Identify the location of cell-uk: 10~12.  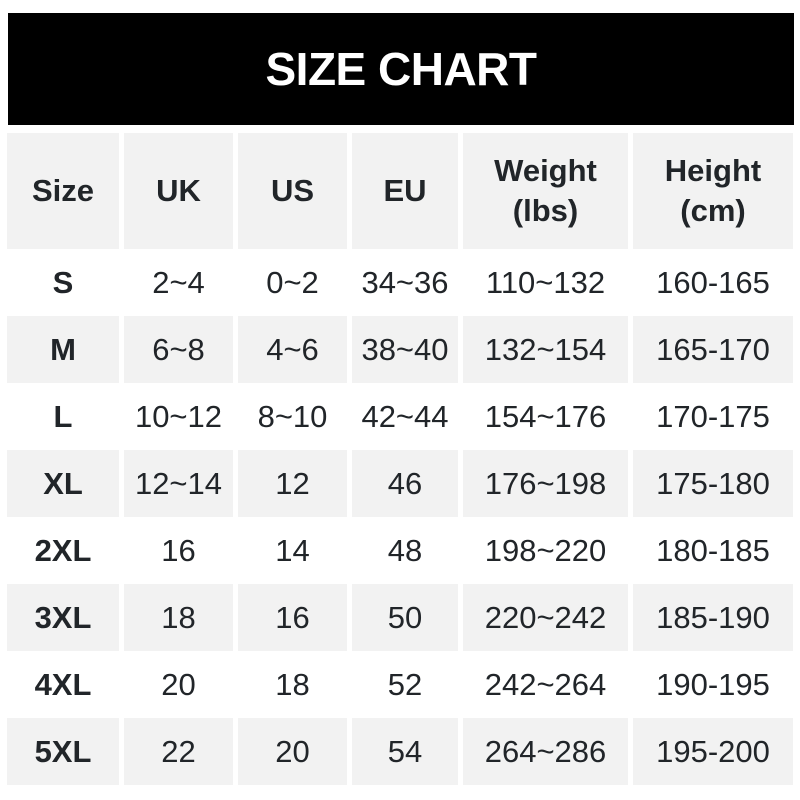
(178, 416).